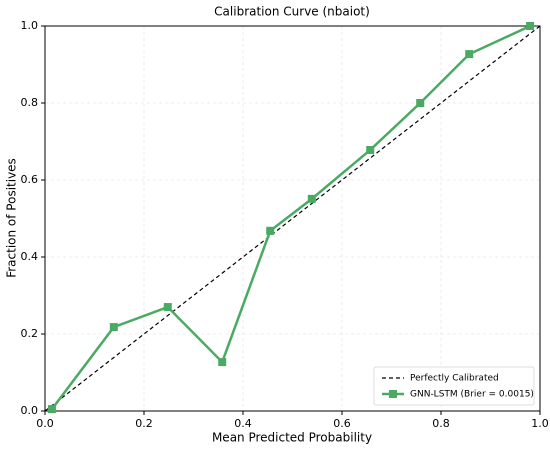 The width and height of the screenshot is (550, 450). What do you see at coordinates (30, 102) in the screenshot?
I see `y-tick-label: 0.8` at bounding box center [30, 102].